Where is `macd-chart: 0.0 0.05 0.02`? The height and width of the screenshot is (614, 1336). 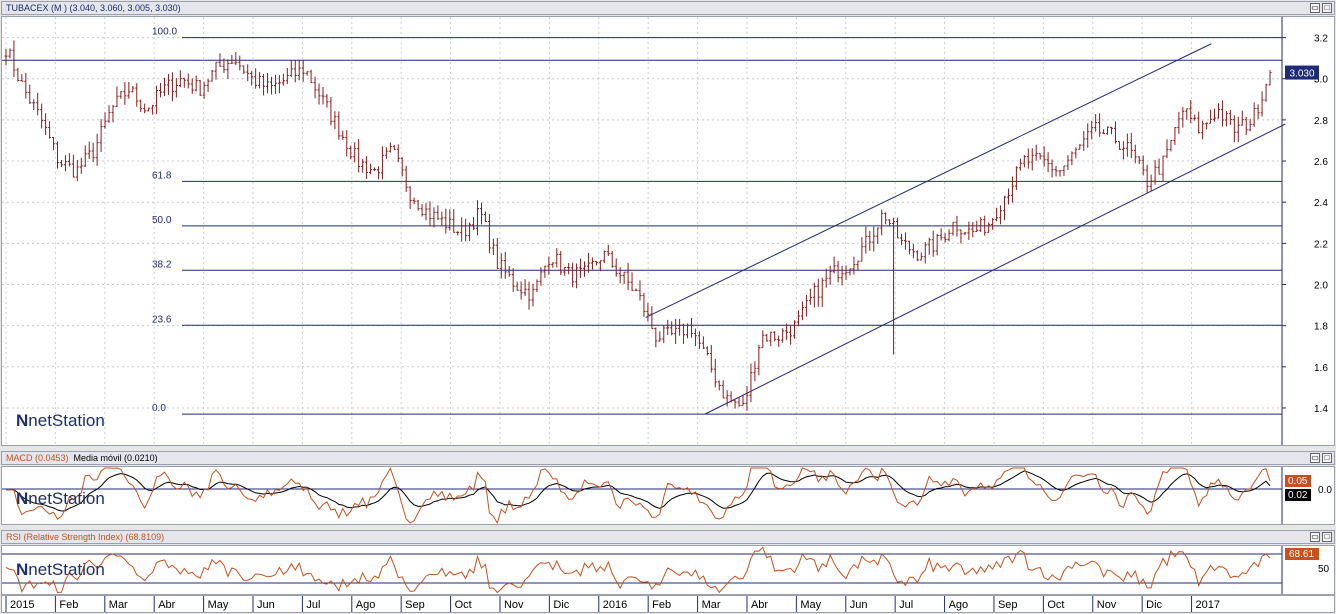
macd-chart: 0.0 0.05 0.02 is located at coordinates (668, 495).